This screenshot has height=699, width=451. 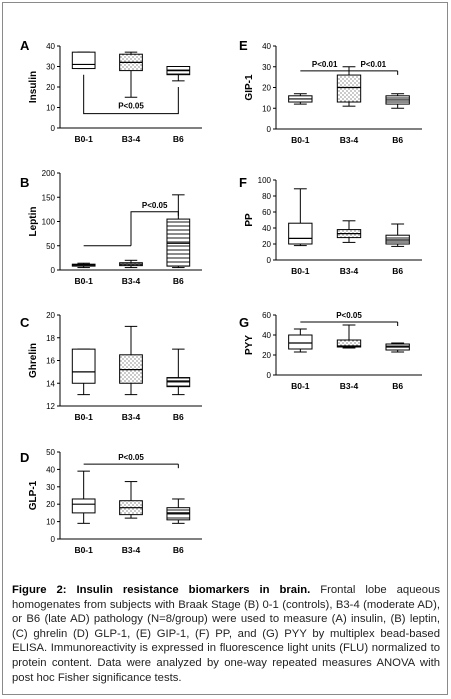 I want to click on chart-e-panel-letter: E, so click(x=243, y=45).